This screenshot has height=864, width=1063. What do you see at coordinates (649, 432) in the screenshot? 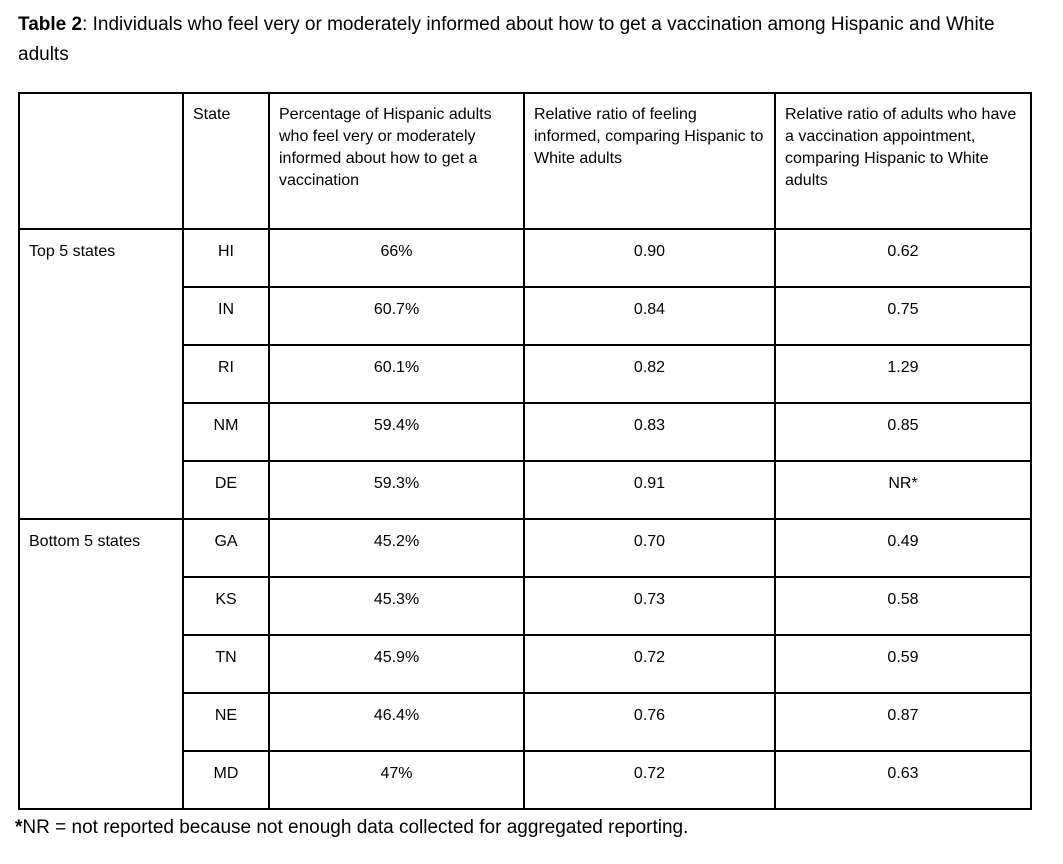
I see `ratio-informed-cell: 0.83` at bounding box center [649, 432].